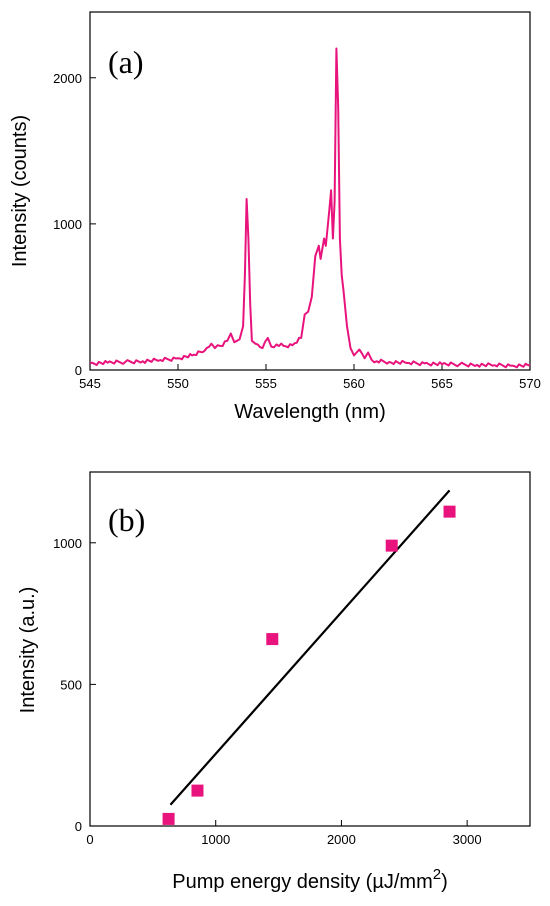  What do you see at coordinates (266, 383) in the screenshot?
I see `panel-a-x-tick-label: 555` at bounding box center [266, 383].